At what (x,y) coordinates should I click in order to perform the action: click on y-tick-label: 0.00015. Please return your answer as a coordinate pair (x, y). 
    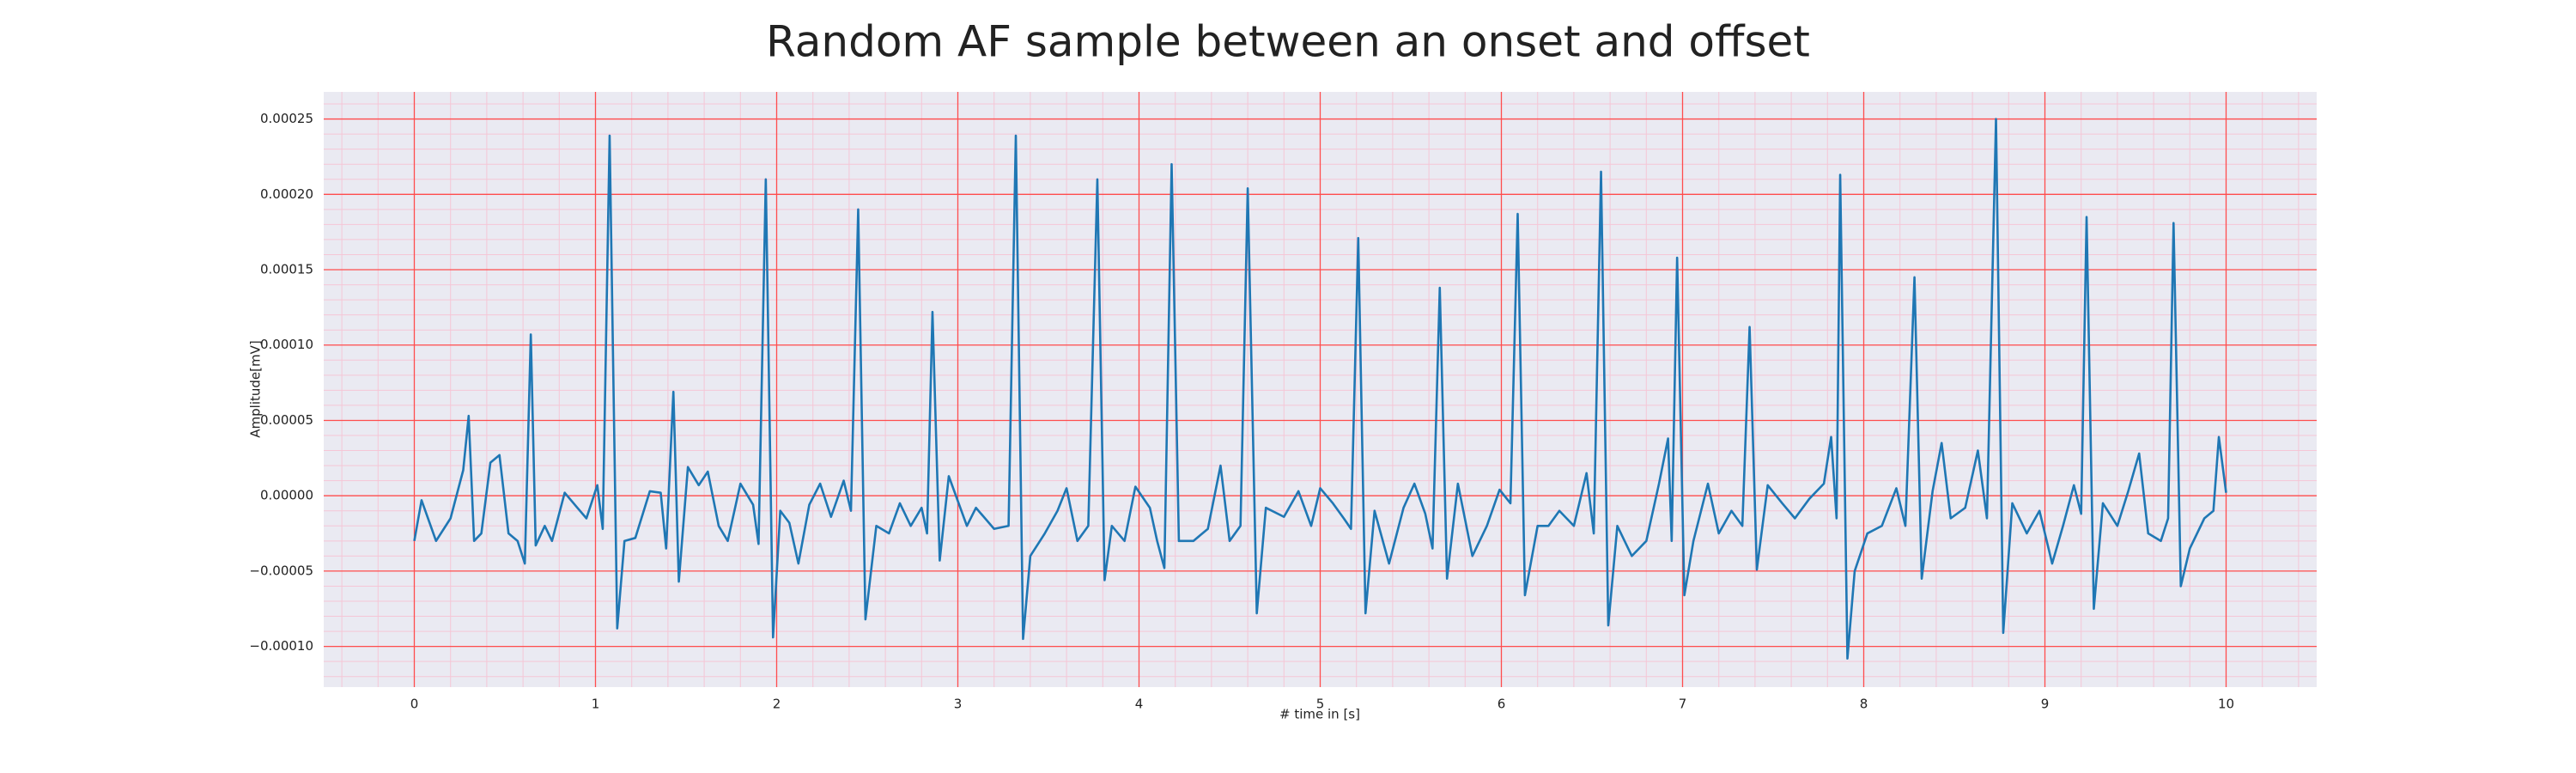
    Looking at the image, I should click on (286, 269).